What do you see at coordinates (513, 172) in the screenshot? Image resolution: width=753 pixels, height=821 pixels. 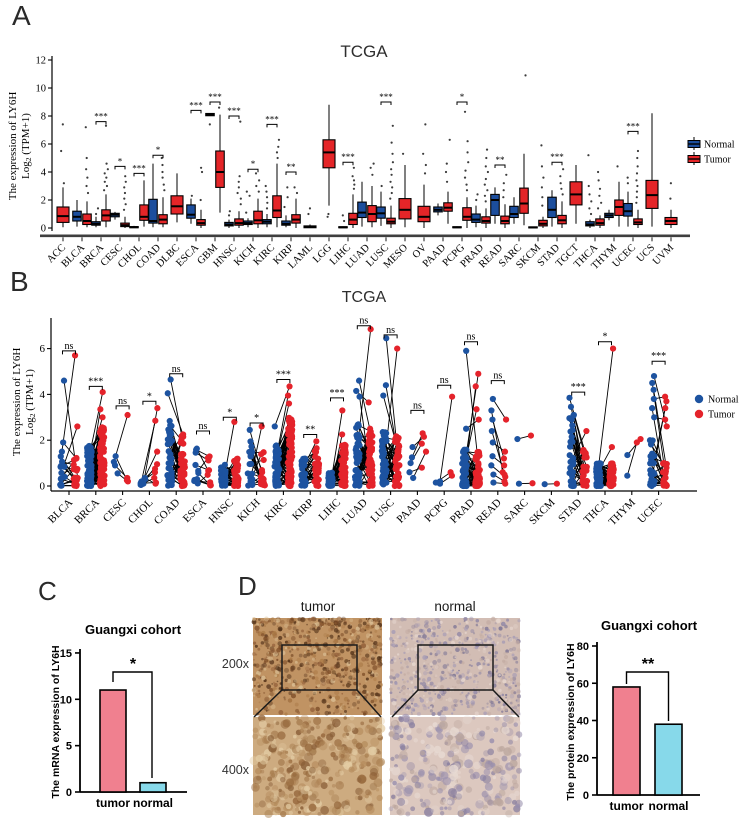 I see `a-cat-SARC: SARC` at bounding box center [513, 172].